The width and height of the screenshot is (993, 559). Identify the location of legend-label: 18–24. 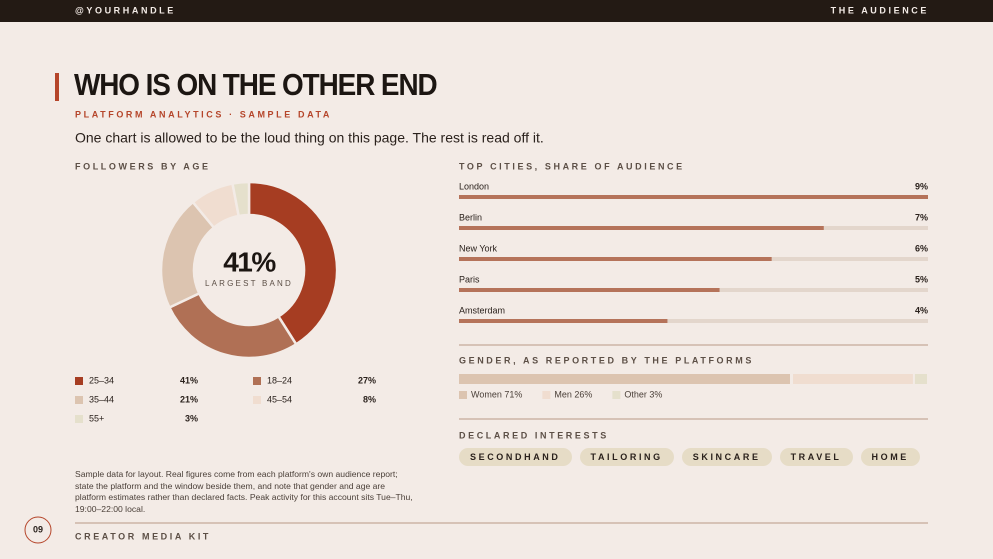
(279, 380).